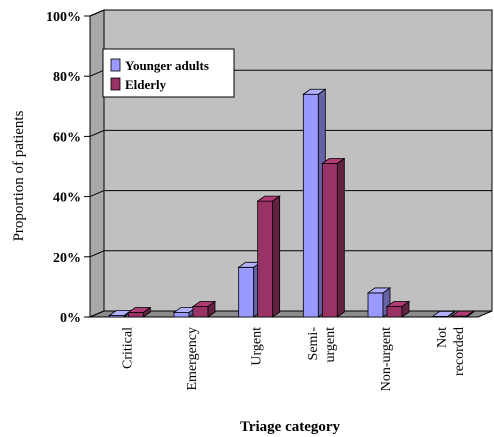 The width and height of the screenshot is (494, 437). What do you see at coordinates (192, 359) in the screenshot?
I see `x-category-label: Emergency` at bounding box center [192, 359].